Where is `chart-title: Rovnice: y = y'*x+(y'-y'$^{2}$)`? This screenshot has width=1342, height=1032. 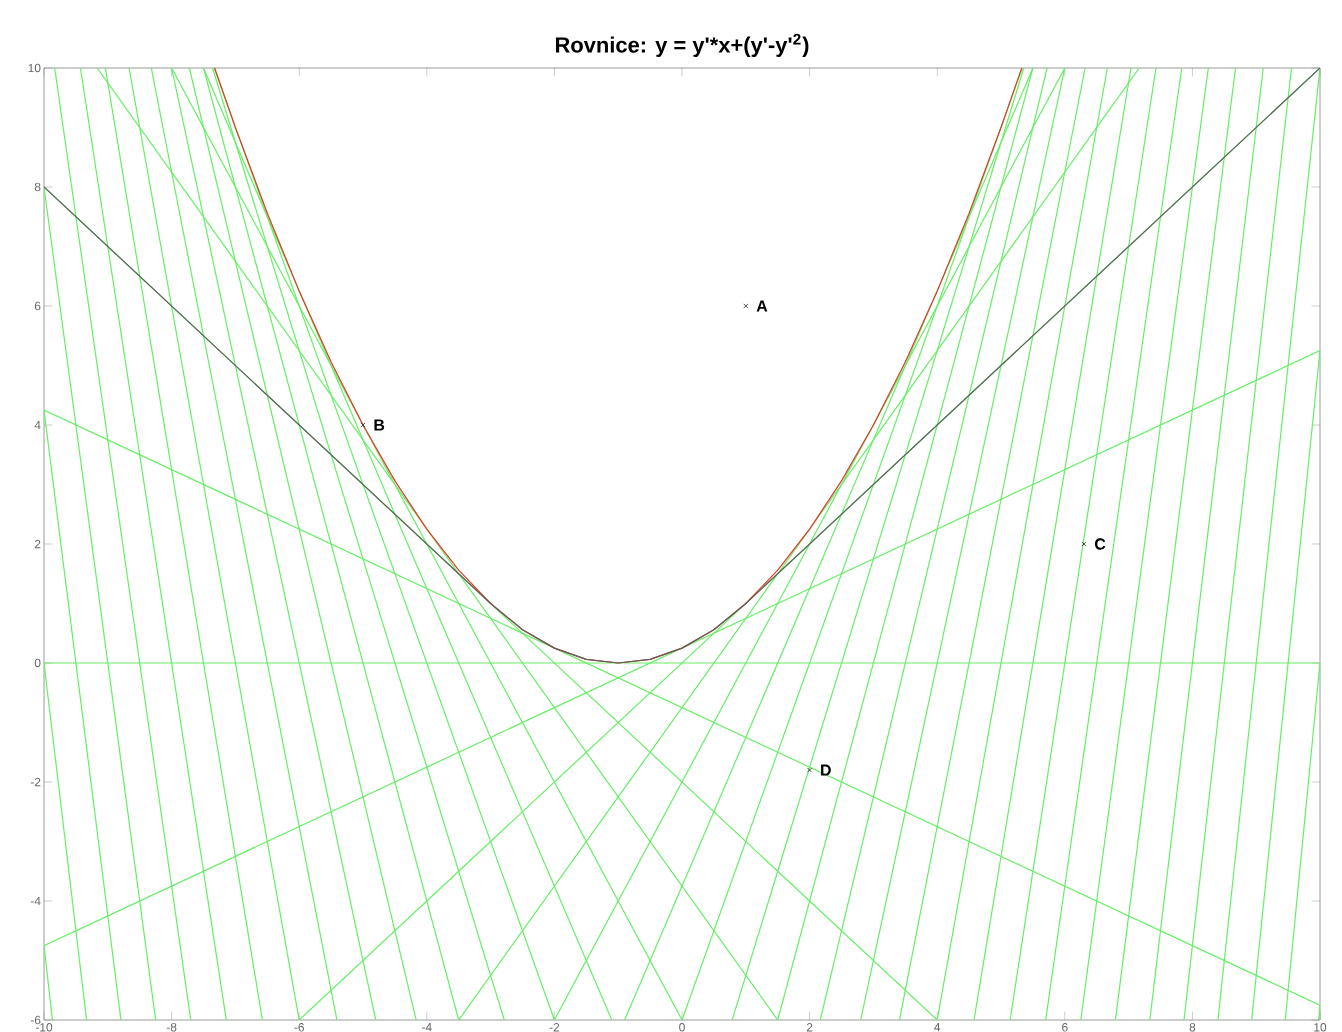
chart-title: Rovnice: y = y'*x+(y'-y'$^{2}$) is located at coordinates (682, 45).